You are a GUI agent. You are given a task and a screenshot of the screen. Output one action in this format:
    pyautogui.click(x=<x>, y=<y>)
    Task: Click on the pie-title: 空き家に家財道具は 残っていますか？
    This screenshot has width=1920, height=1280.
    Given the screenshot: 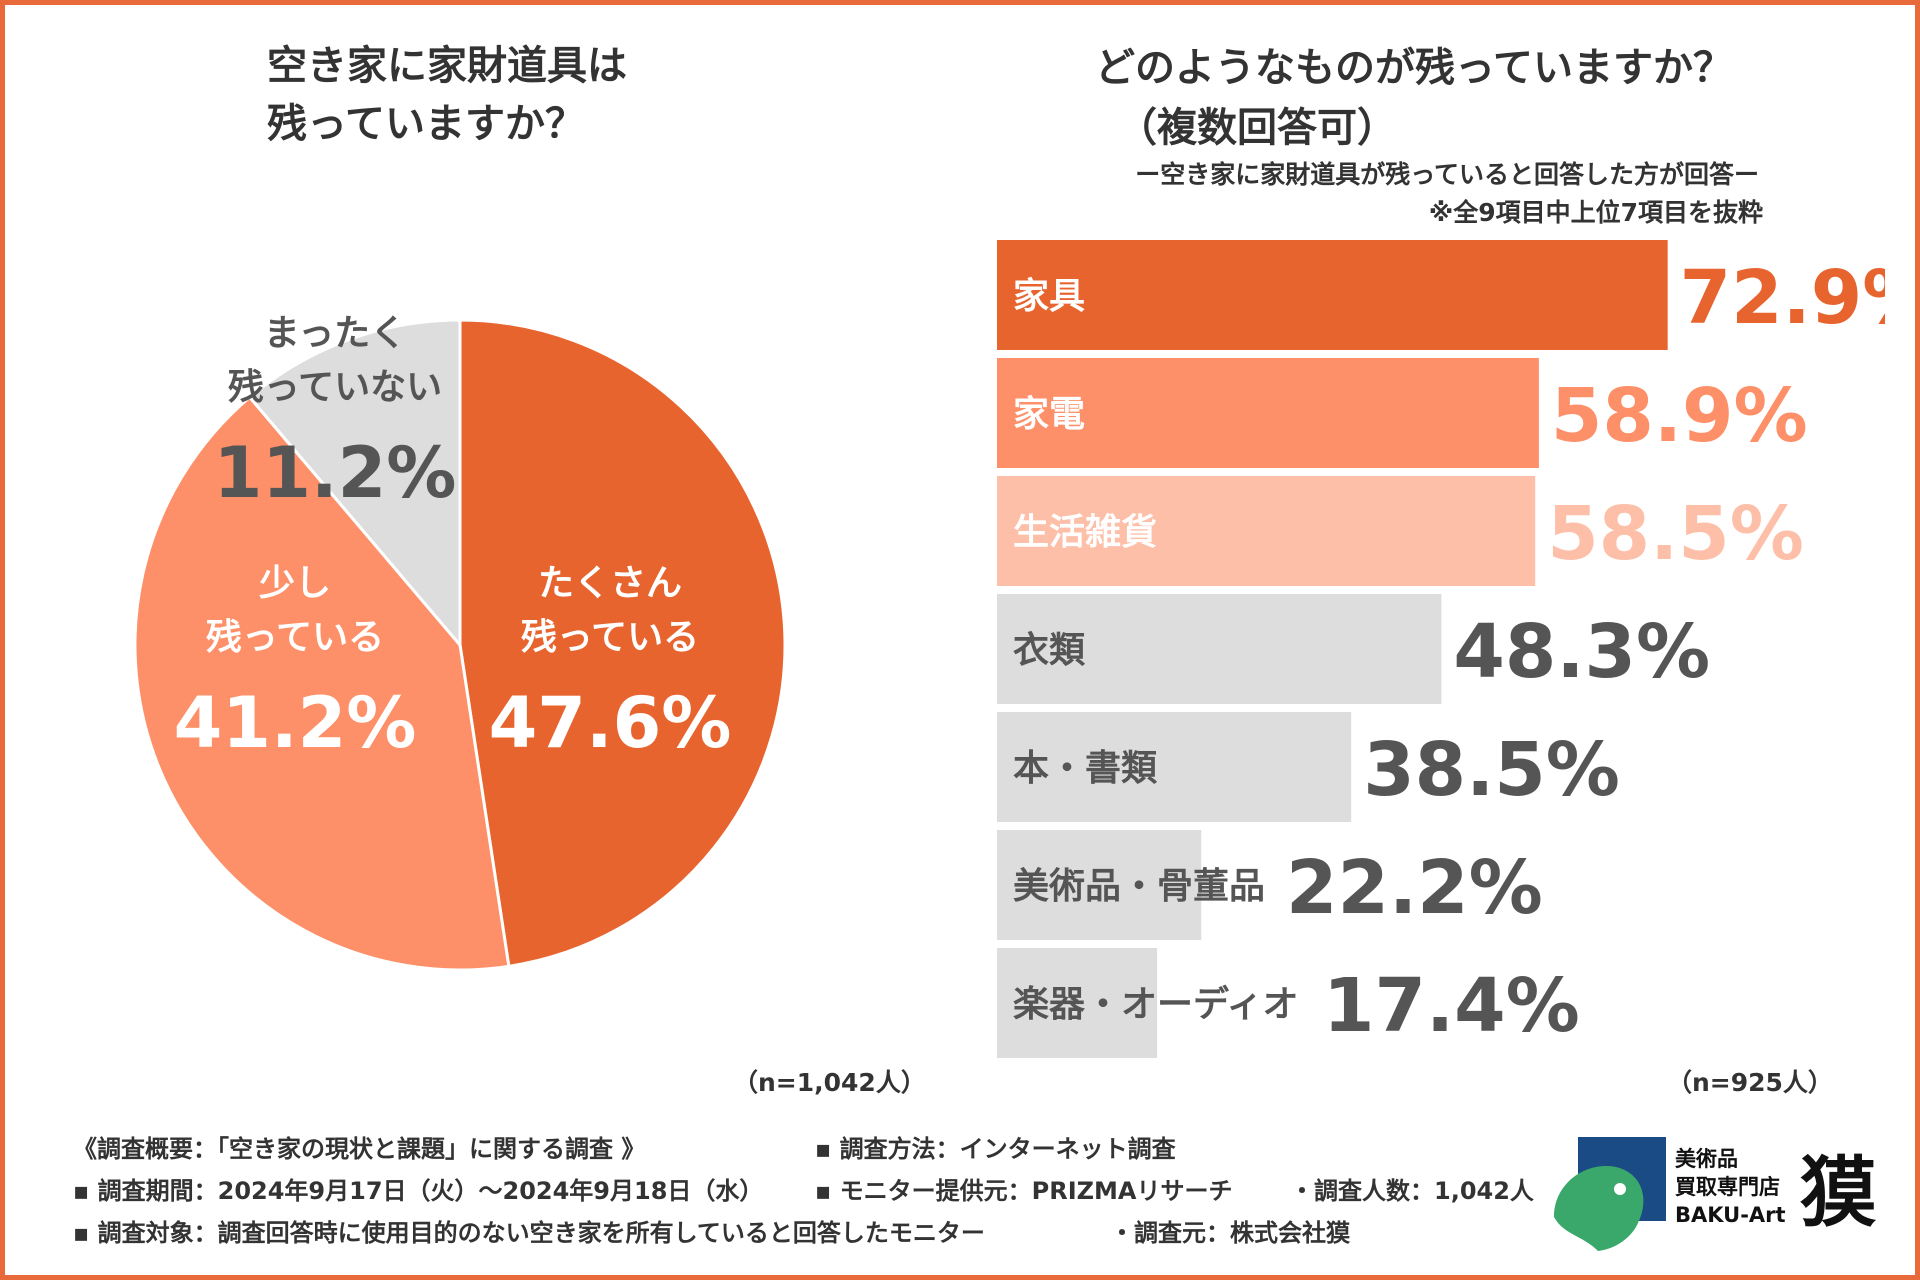 What is the action you would take?
    pyautogui.click(x=527, y=95)
    